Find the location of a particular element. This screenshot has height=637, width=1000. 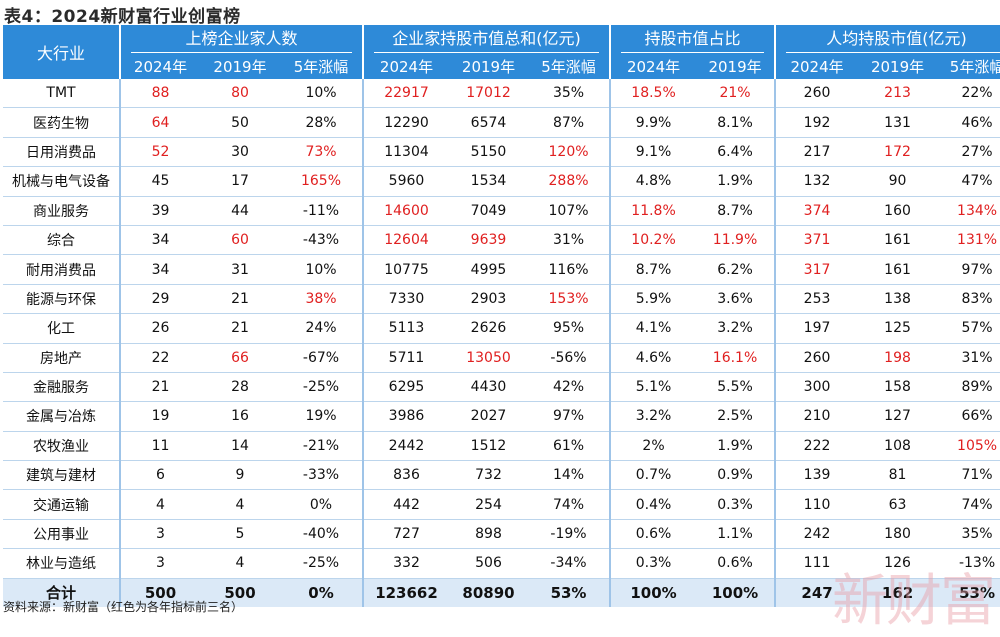

table-cell: 44 is located at coordinates (240, 211).